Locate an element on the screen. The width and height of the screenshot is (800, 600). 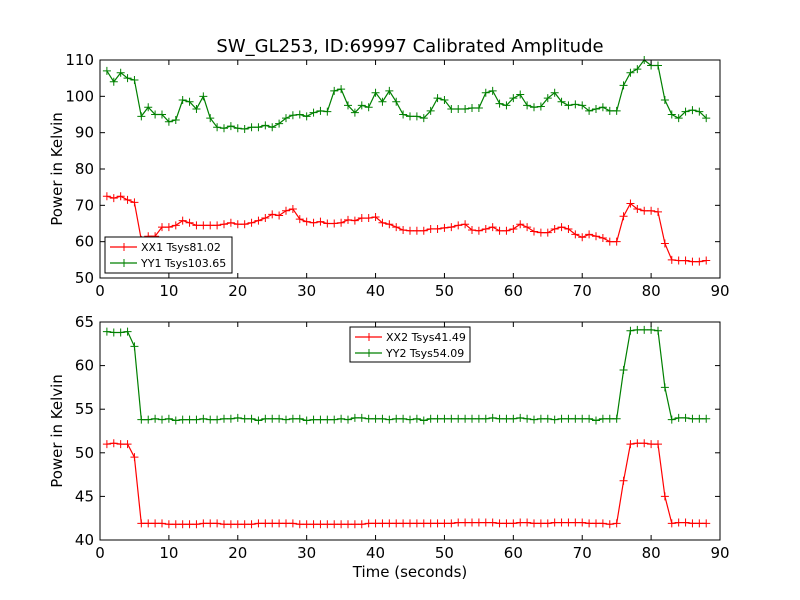
chart-2-y-tick-label: 50 is located at coordinates (84, 453).